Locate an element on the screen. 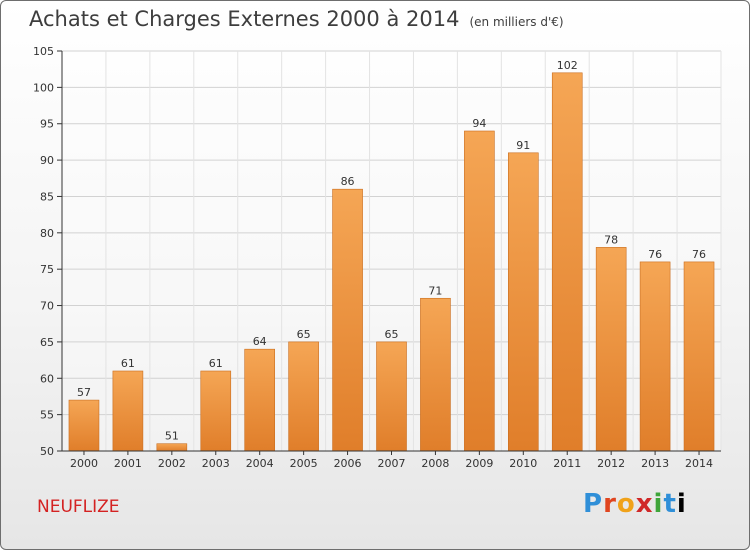 This screenshot has width=750, height=550. logo-letter: r is located at coordinates (610, 504).